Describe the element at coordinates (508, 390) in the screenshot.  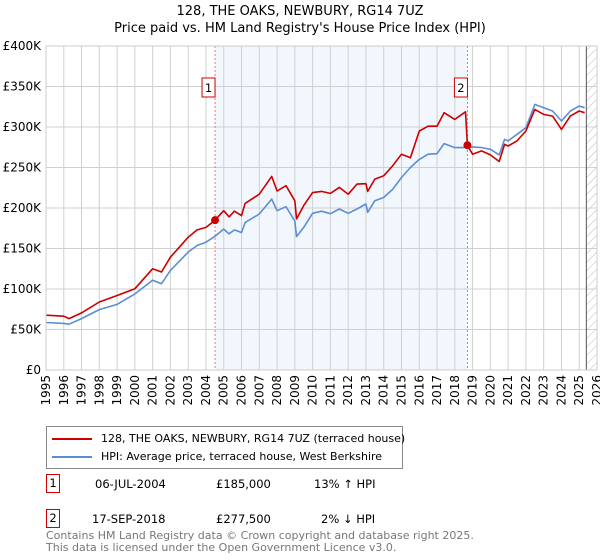
I see `x-tick-label: 2021` at that location.